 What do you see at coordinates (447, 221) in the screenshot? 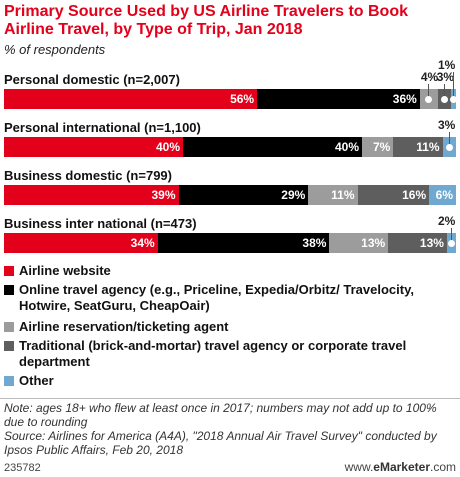
I see `data-label-callout: 2%` at bounding box center [447, 221].